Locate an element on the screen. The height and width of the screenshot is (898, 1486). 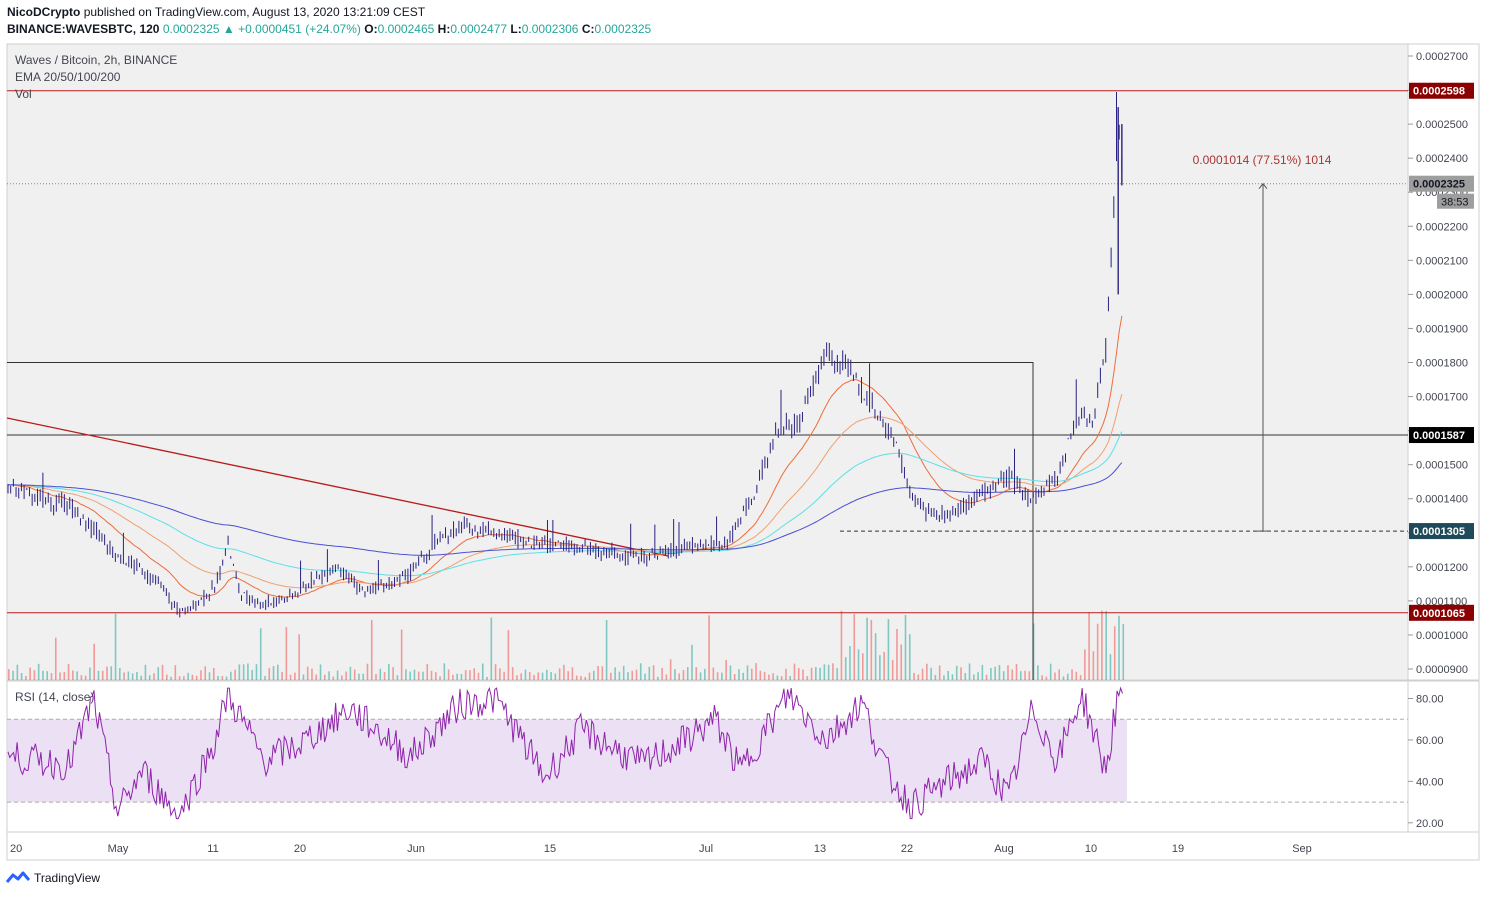
open-label: O: is located at coordinates (371, 29).